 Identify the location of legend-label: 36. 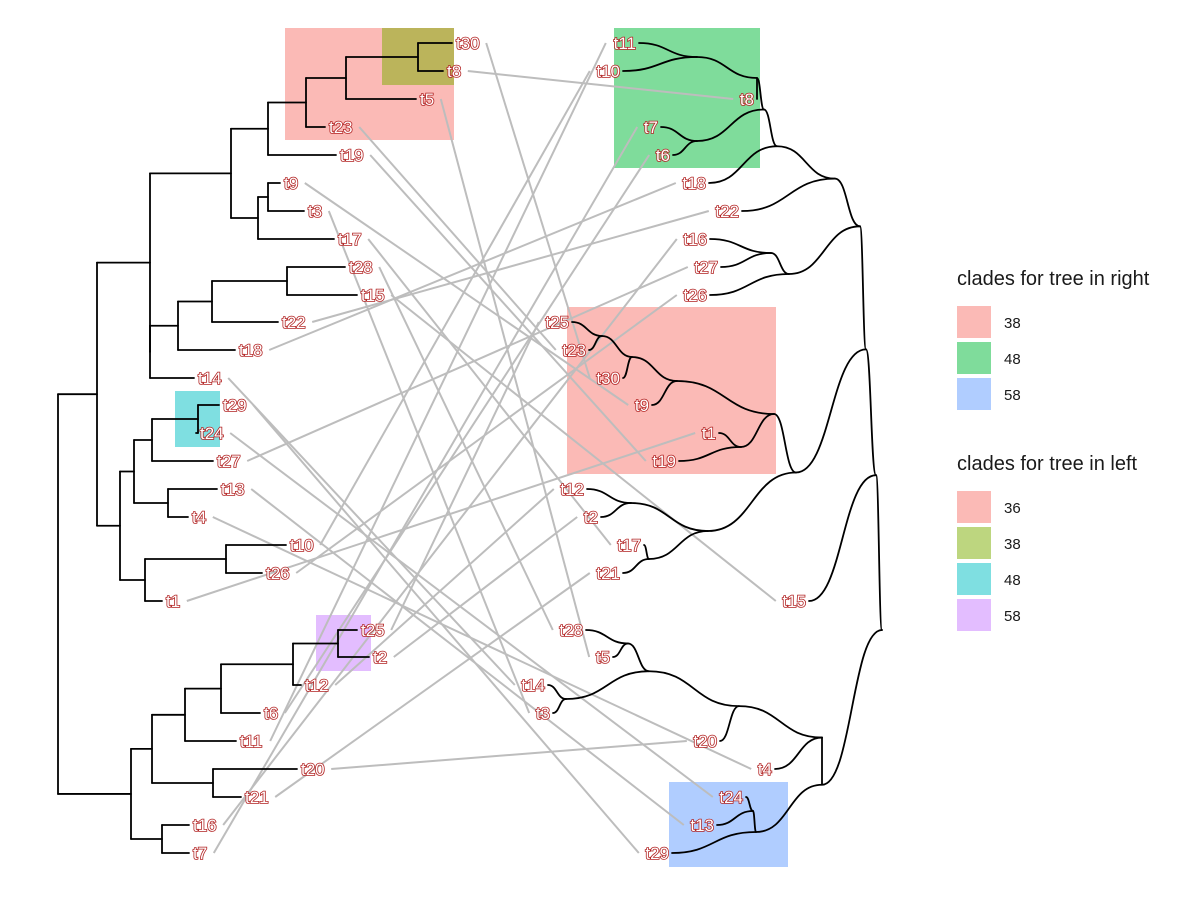
(1012, 508).